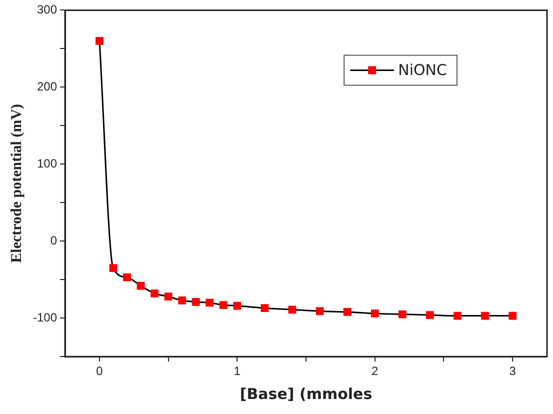 This screenshot has height=414, width=553. Describe the element at coordinates (100, 371) in the screenshot. I see `x-tick-label: 0` at that location.